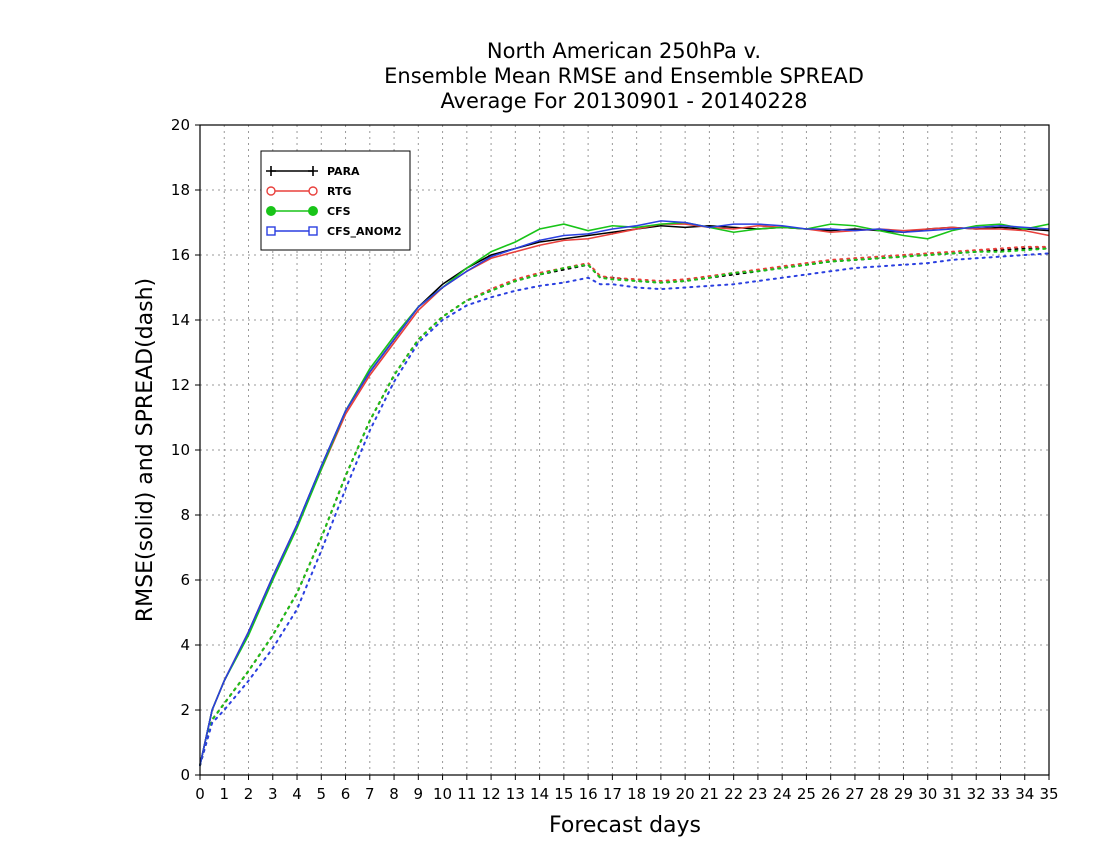  Describe the element at coordinates (757, 794) in the screenshot. I see `x-tick-label: 23` at that location.